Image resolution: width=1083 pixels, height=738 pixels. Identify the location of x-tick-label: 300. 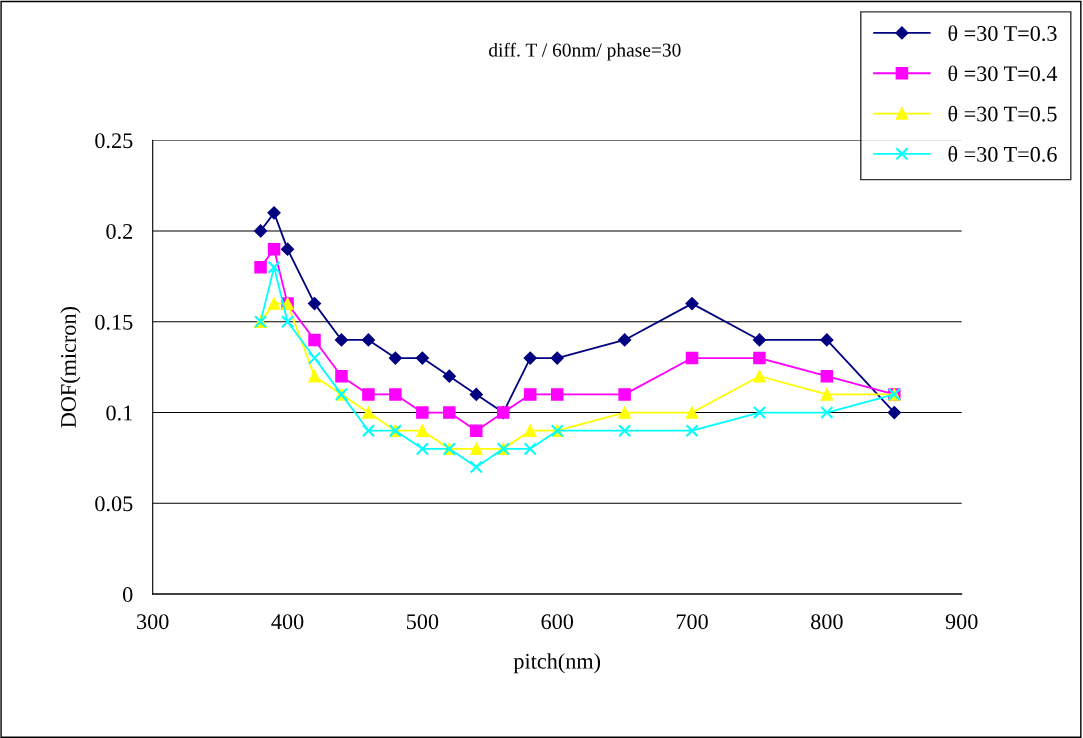
(153, 622).